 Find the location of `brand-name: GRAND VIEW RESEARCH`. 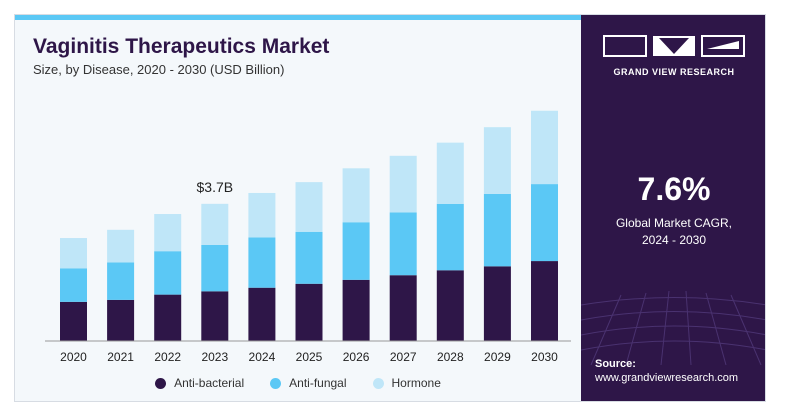

brand-name: GRAND VIEW RESEARCH is located at coordinates (674, 72).